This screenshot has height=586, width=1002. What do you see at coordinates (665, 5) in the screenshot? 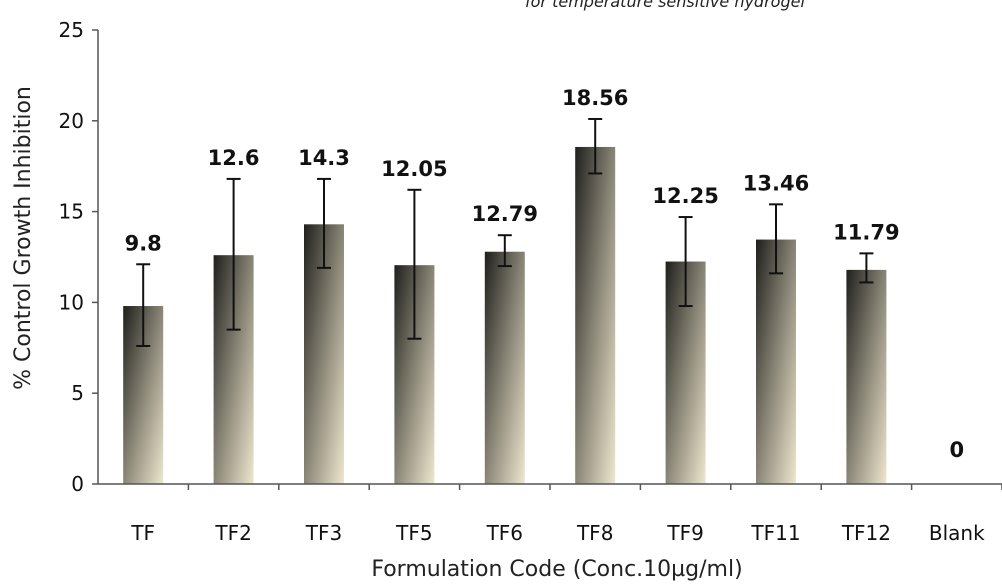
I see `cut-off-caption: for temperature sensitive hydrogel` at bounding box center [665, 5].